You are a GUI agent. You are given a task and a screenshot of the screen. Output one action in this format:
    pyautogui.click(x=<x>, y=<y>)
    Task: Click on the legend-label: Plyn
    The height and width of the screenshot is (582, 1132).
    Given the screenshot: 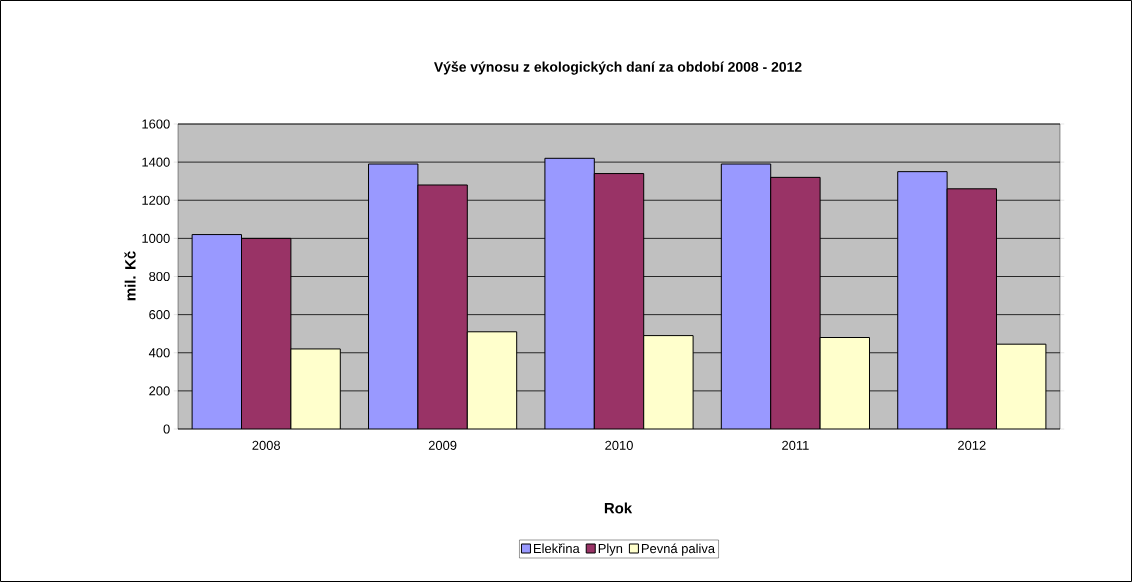 What is the action you would take?
    pyautogui.click(x=610, y=549)
    